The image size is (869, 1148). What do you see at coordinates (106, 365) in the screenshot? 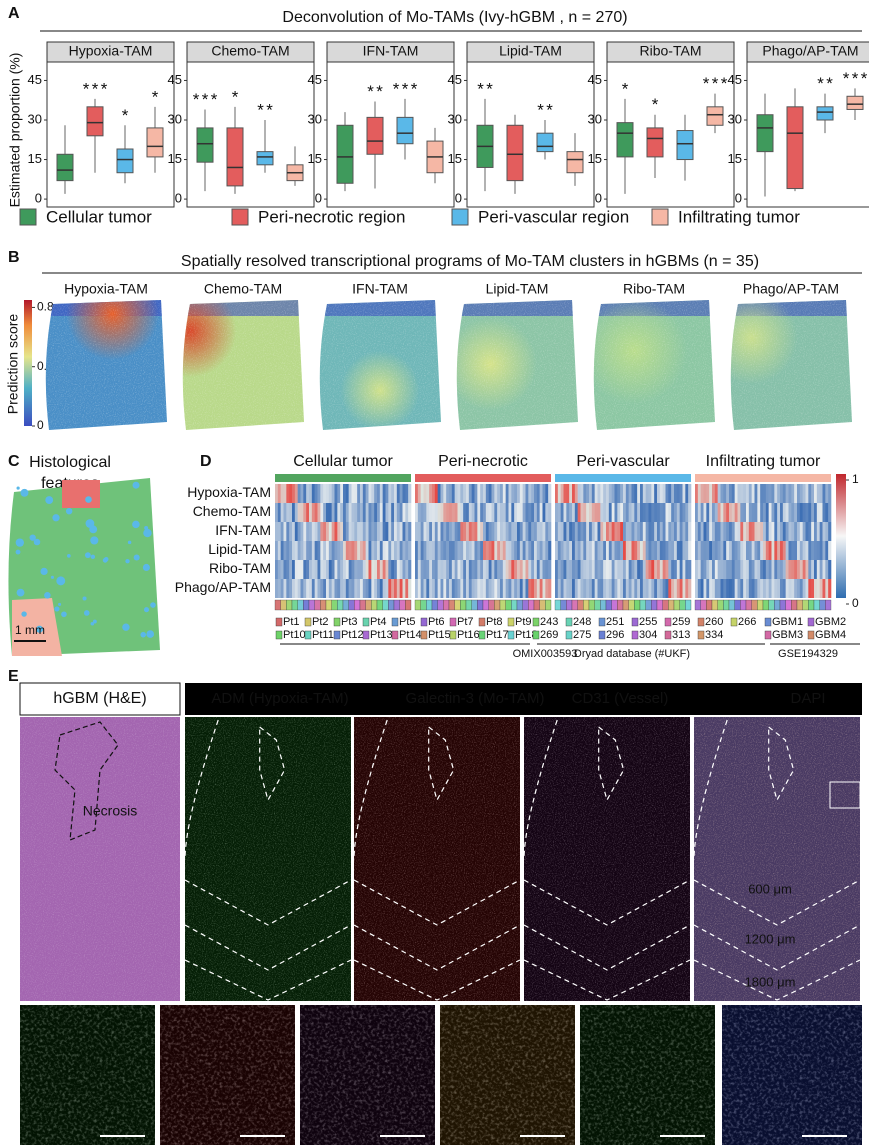
I see `map-body` at bounding box center [106, 365].